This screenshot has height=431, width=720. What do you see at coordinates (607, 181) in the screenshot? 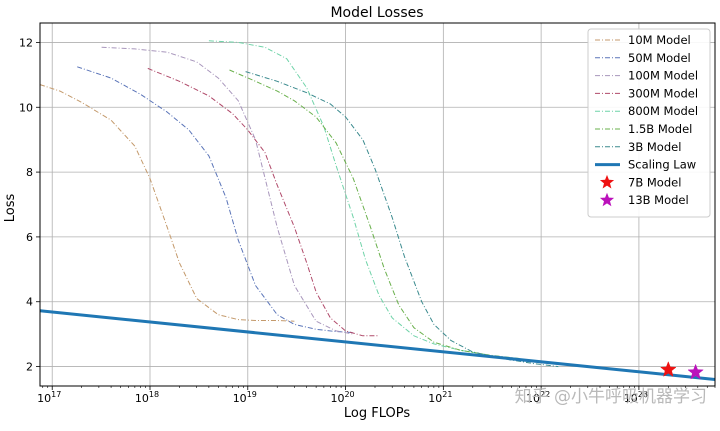
I see `legend-marker-7b-model` at bounding box center [607, 181].